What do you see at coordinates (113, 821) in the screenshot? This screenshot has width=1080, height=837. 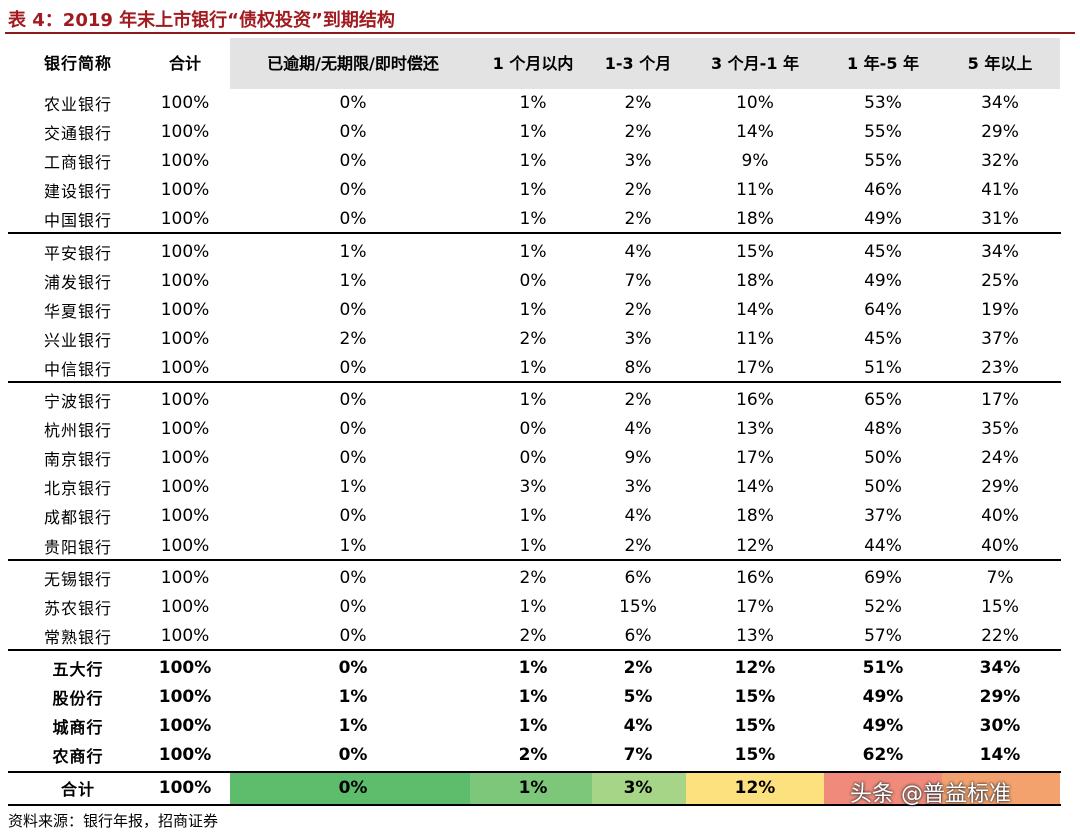 I see `source-note: 资料来源：银行年报，招商证券` at bounding box center [113, 821].